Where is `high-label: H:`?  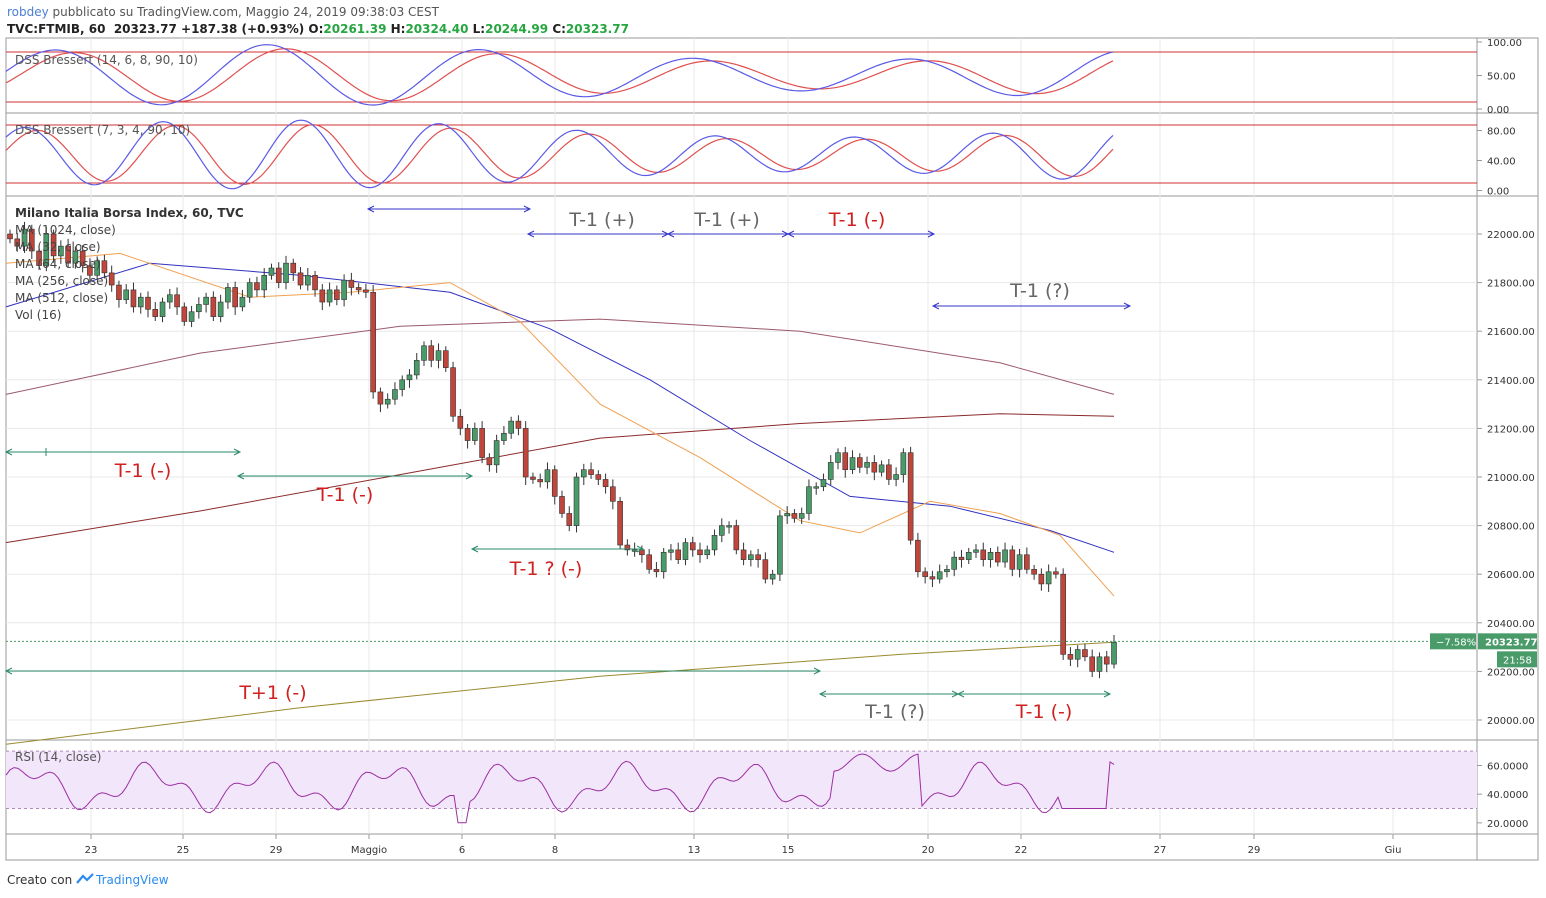
high-label: H: is located at coordinates (398, 29).